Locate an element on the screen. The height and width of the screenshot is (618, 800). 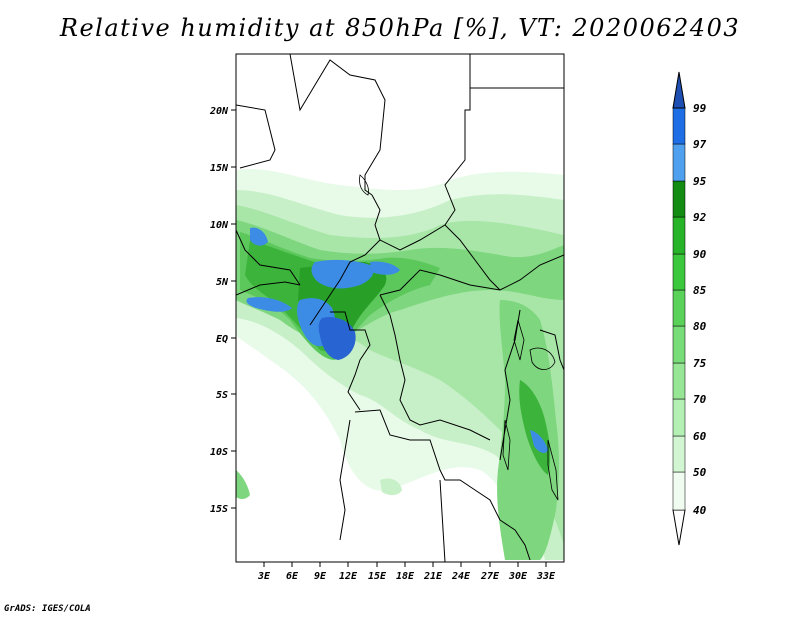
lon-label: 15E is located at coordinates (377, 576).